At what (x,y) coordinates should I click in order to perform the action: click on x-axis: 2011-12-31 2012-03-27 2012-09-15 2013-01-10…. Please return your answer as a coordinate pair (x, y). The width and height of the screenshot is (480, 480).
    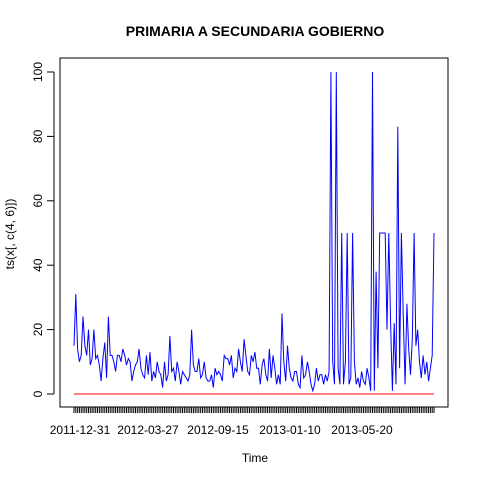
    Looking at the image, I should click on (242, 421).